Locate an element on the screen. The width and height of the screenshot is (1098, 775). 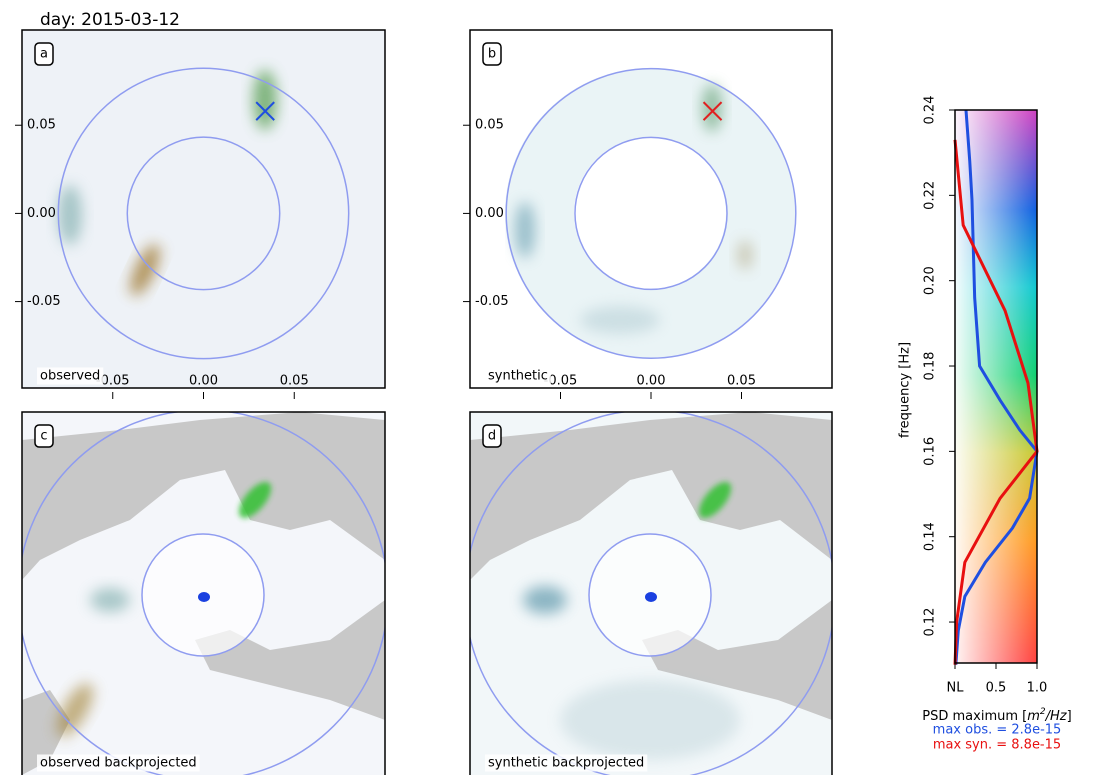
y-tick-label: 0.12 is located at coordinates (930, 622).